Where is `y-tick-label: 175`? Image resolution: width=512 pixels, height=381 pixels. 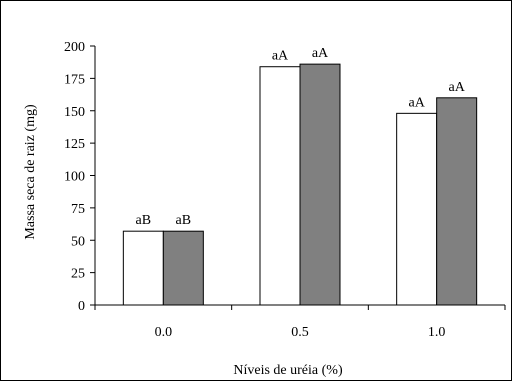 y-tick-label: 175 is located at coordinates (74, 79).